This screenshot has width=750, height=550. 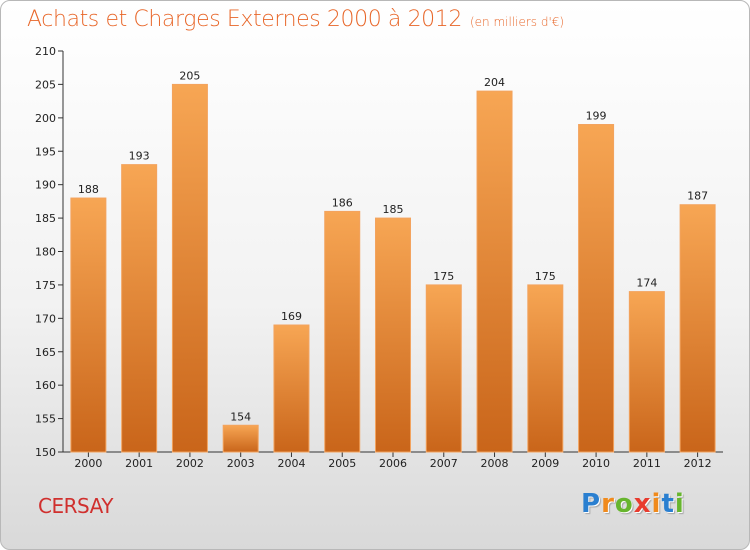 What do you see at coordinates (241, 463) in the screenshot?
I see `x-tick-label: 2003` at bounding box center [241, 463].